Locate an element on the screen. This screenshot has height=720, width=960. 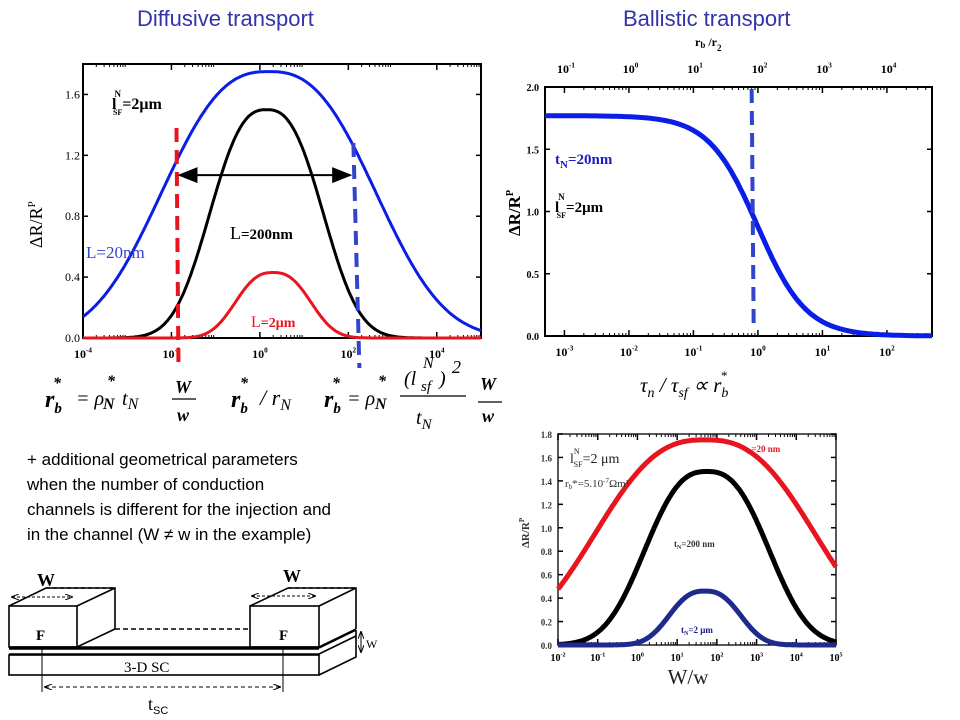
y-tick-label: 0.0 is located at coordinates (72, 338).